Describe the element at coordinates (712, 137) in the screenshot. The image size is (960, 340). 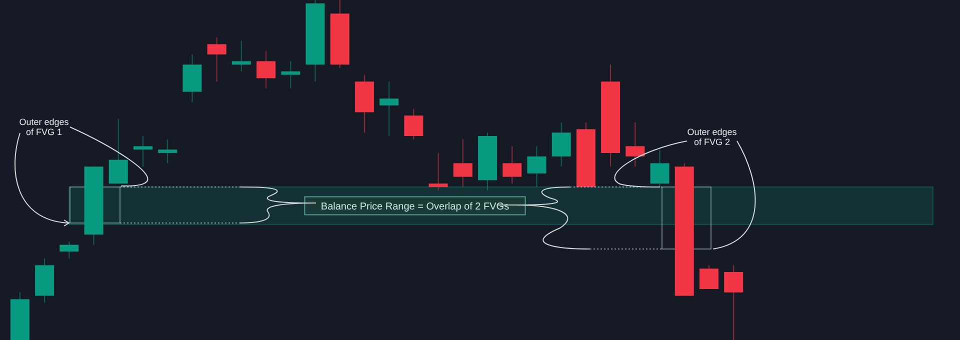
I see `annotation: Outer edges of FVG 2` at that location.